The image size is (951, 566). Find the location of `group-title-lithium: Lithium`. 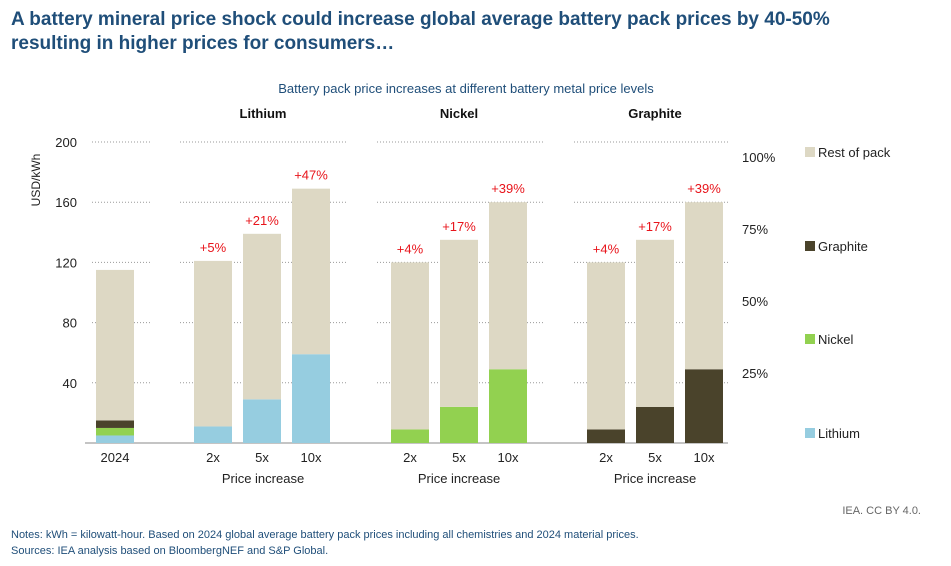

group-title-lithium: Lithium is located at coordinates (263, 113).